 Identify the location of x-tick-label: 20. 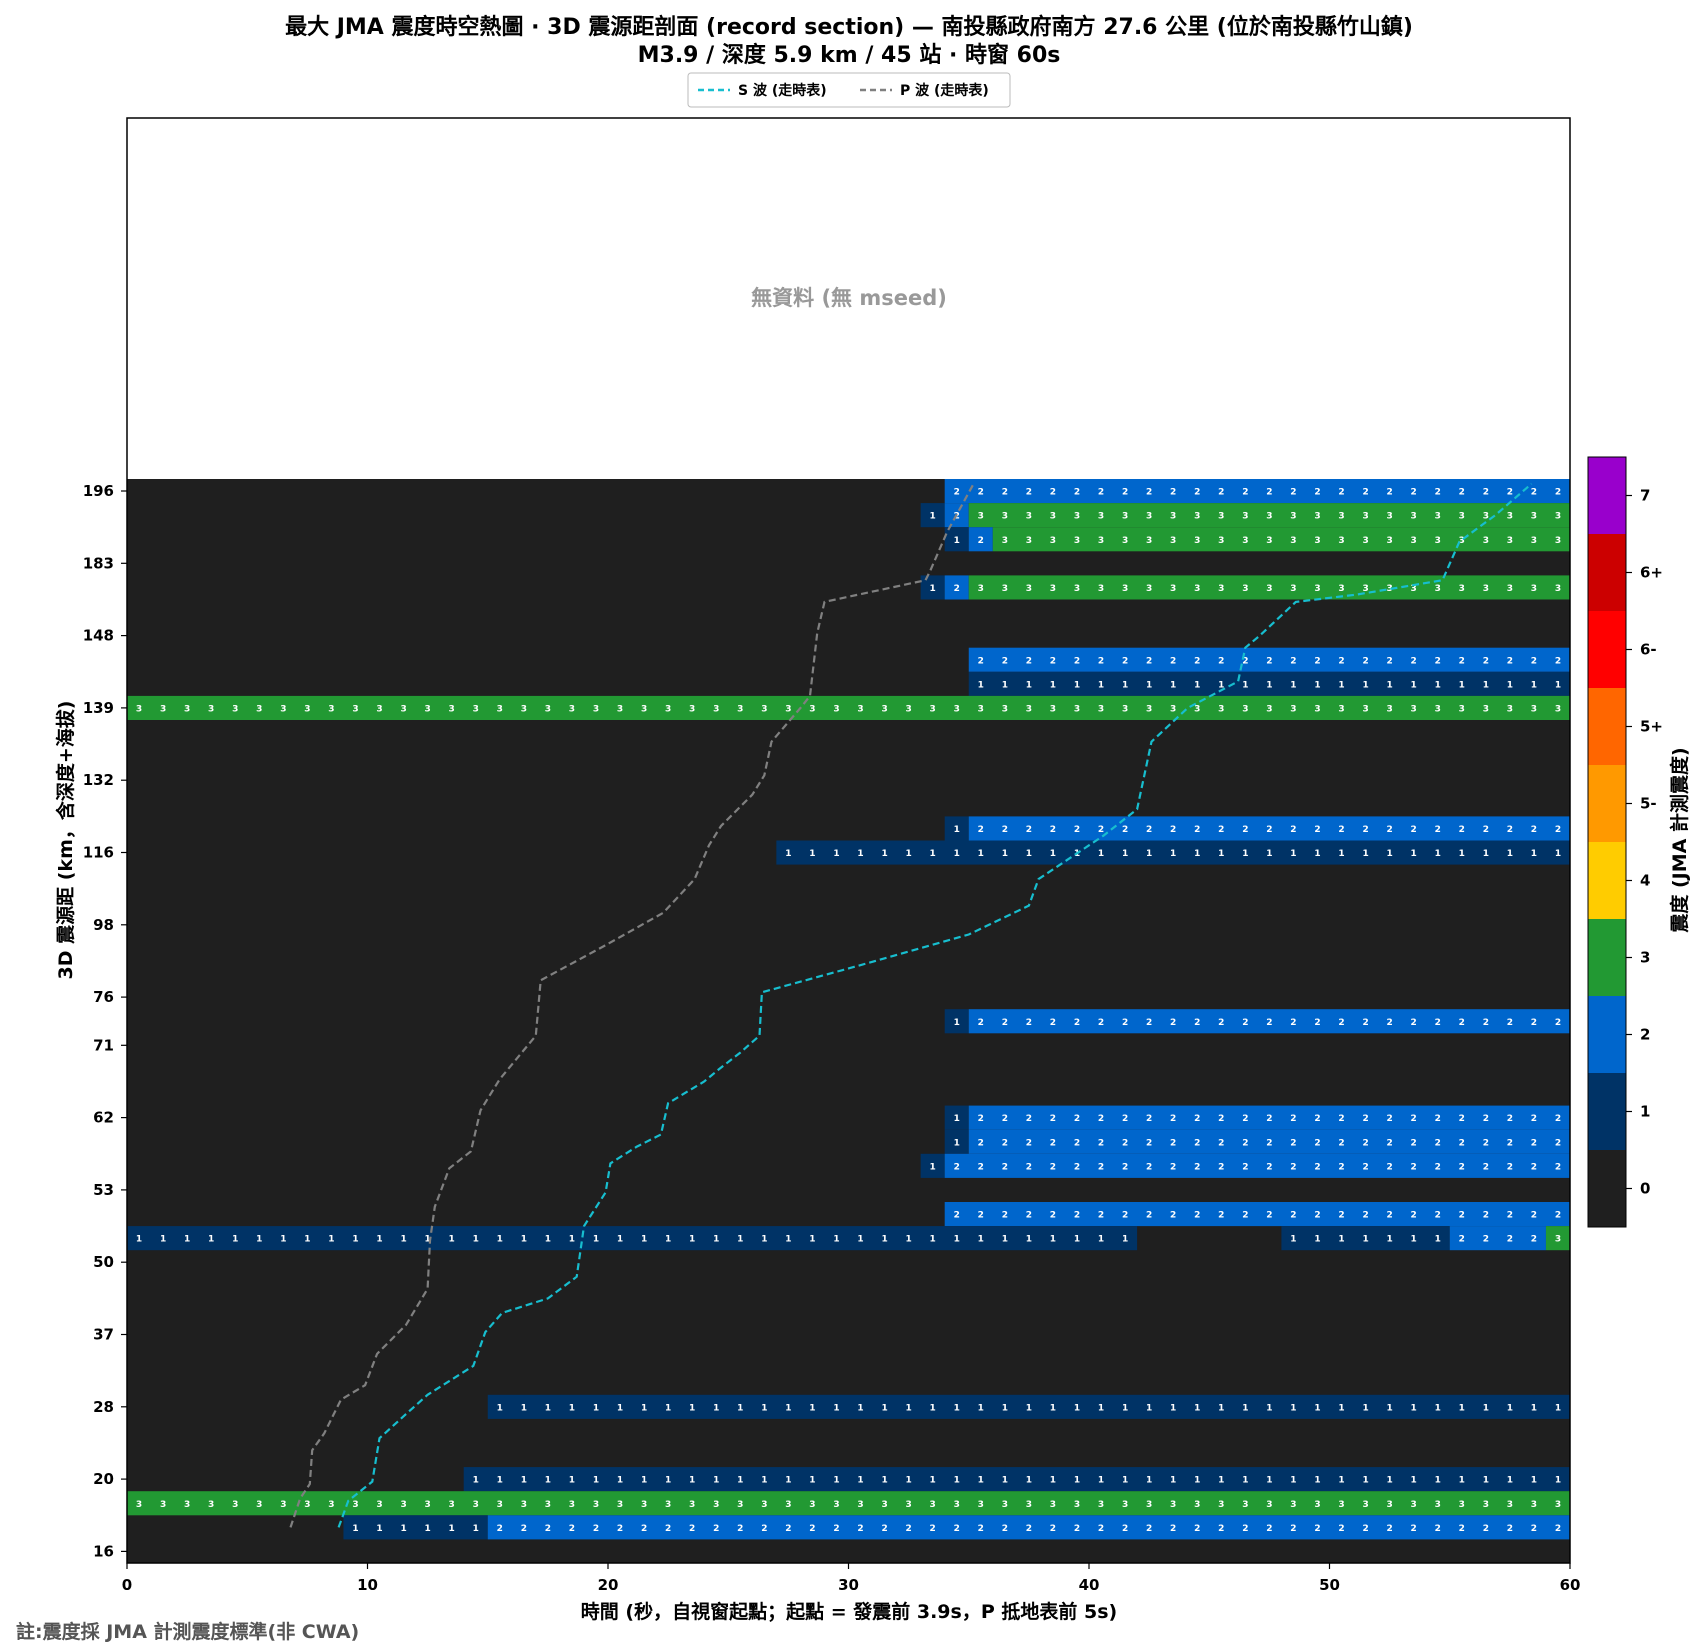
(608, 1585).